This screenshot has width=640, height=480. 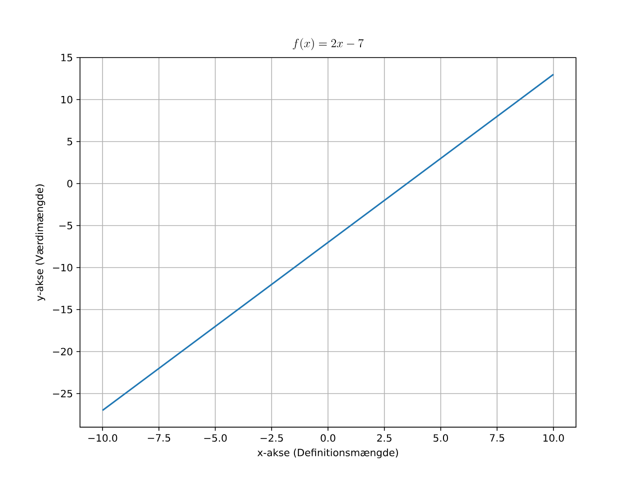 I want to click on y-tick-label: −25, so click(x=62, y=394).